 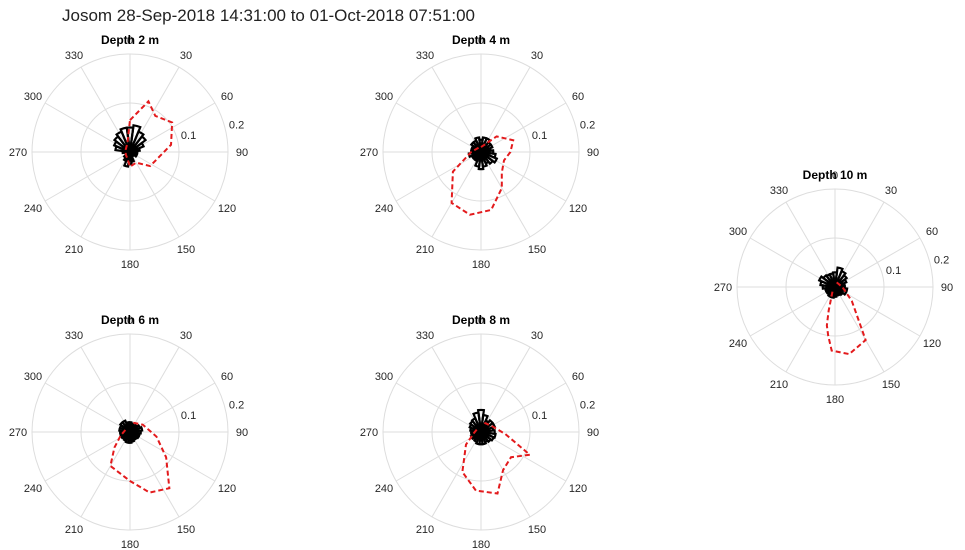 What do you see at coordinates (186, 530) in the screenshot?
I see `theta-tick-label: 150` at bounding box center [186, 530].